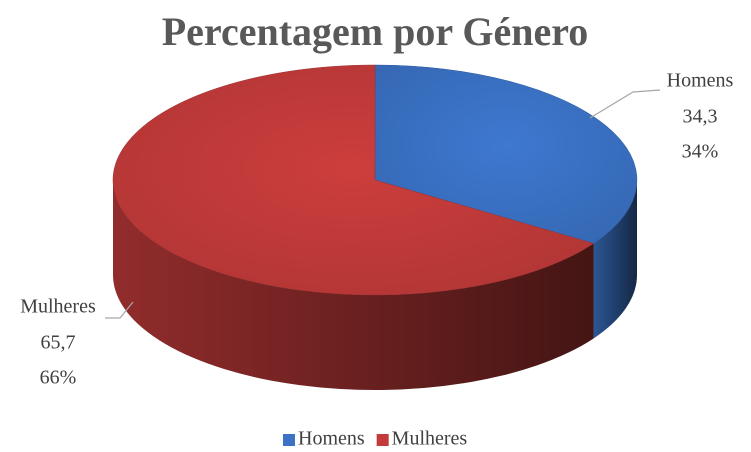  Describe the element at coordinates (700, 117) in the screenshot. I see `data-label-value: 34,3` at that location.